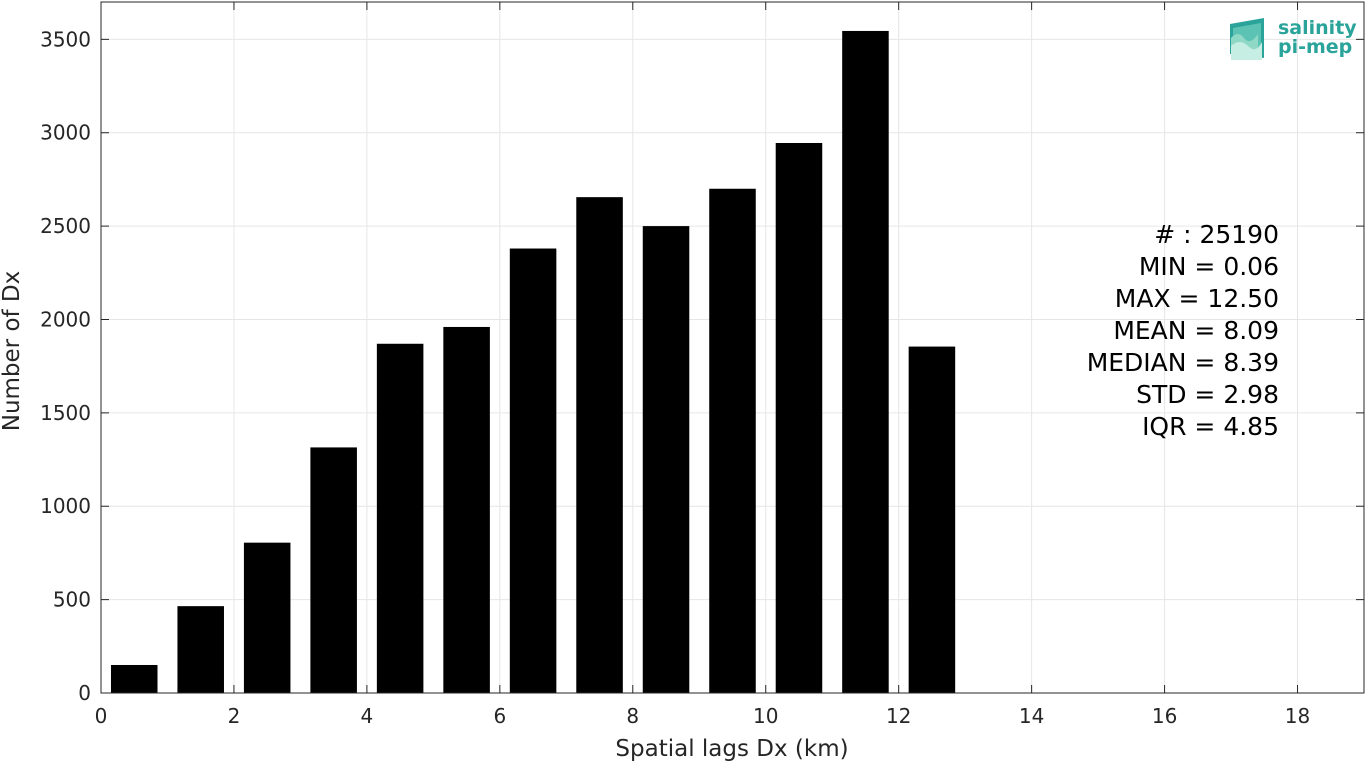  What do you see at coordinates (1207, 394) in the screenshot?
I see `stats-line: STD = 2.98` at bounding box center [1207, 394].